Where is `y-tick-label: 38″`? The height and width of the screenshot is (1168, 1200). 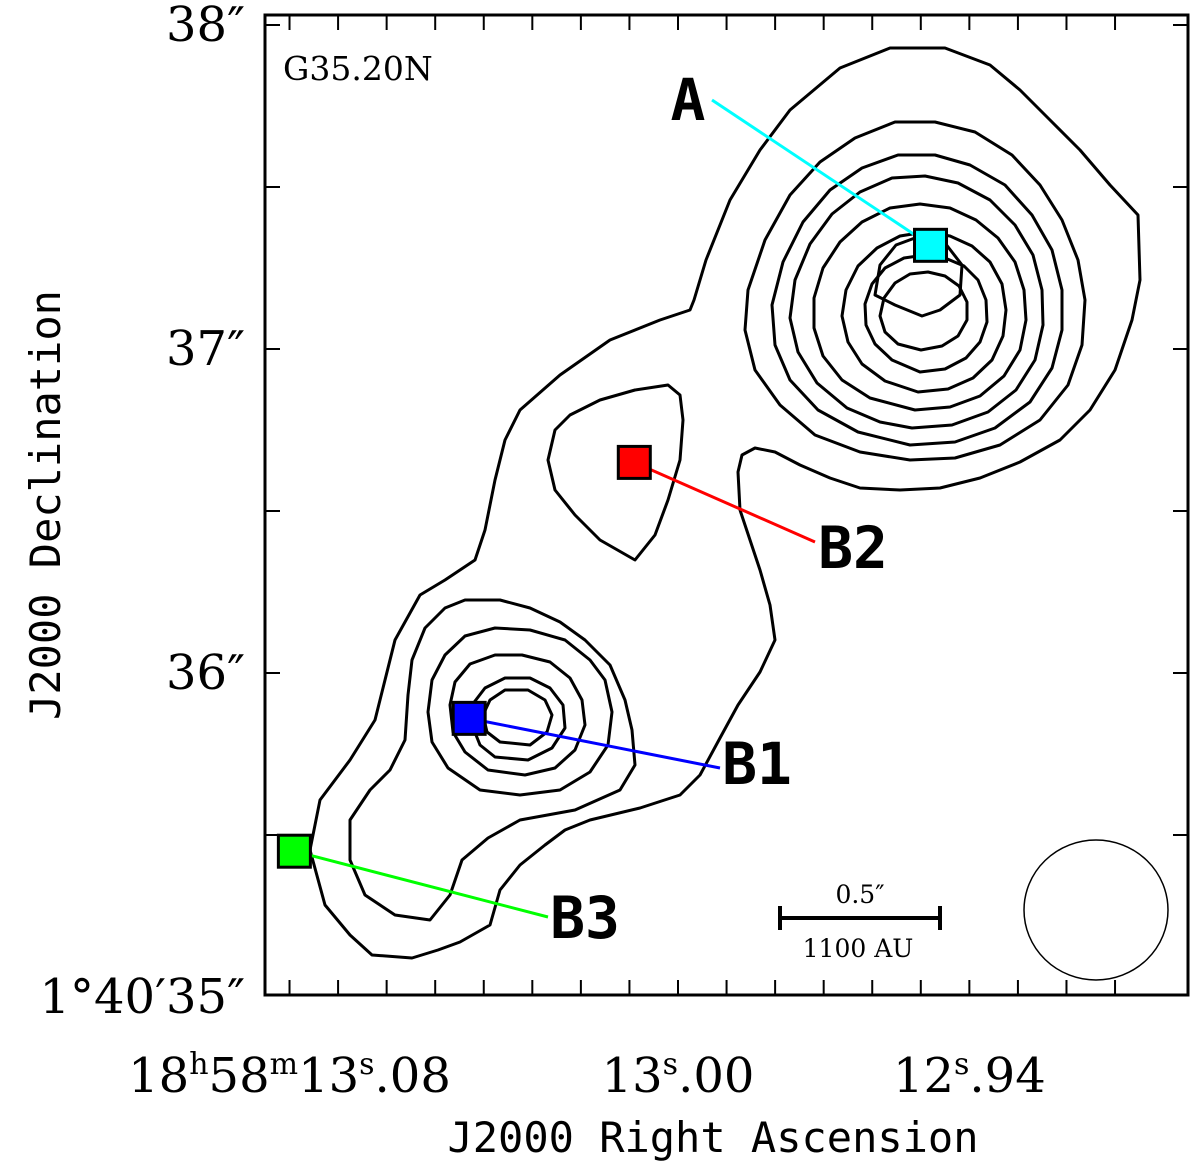
y-tick-label: 38″ is located at coordinates (205, 26).